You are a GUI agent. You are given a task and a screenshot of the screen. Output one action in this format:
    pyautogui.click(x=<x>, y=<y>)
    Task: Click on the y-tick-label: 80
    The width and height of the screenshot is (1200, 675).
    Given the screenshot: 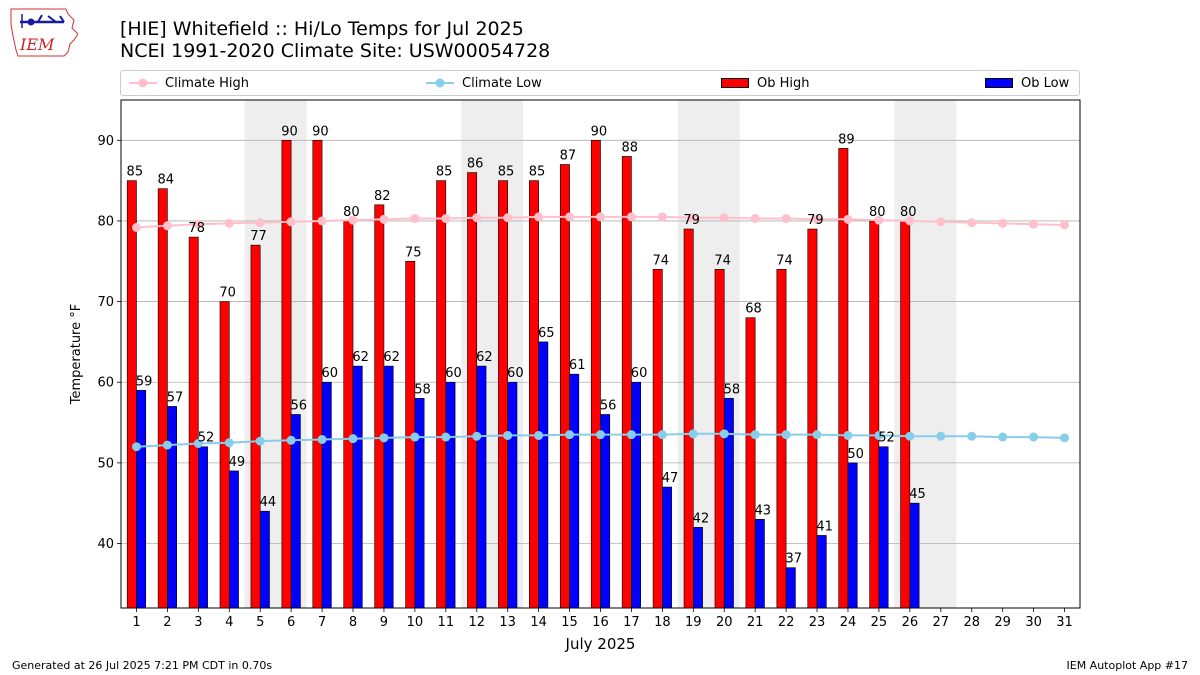 What is the action you would take?
    pyautogui.click(x=105, y=221)
    